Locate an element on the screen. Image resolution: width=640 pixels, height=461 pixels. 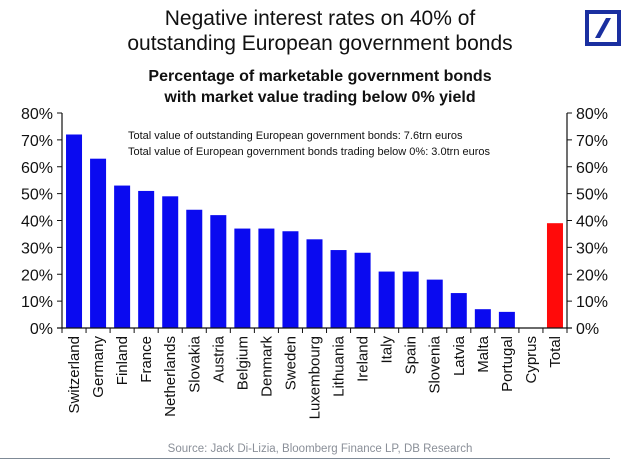
bar-slovenia is located at coordinates (434, 303).